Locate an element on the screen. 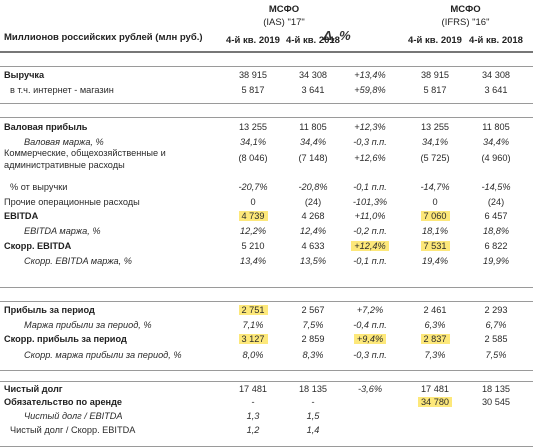 The height and width of the screenshot is (448, 533). cell-ias-2018: 8,3% is located at coordinates (313, 355).